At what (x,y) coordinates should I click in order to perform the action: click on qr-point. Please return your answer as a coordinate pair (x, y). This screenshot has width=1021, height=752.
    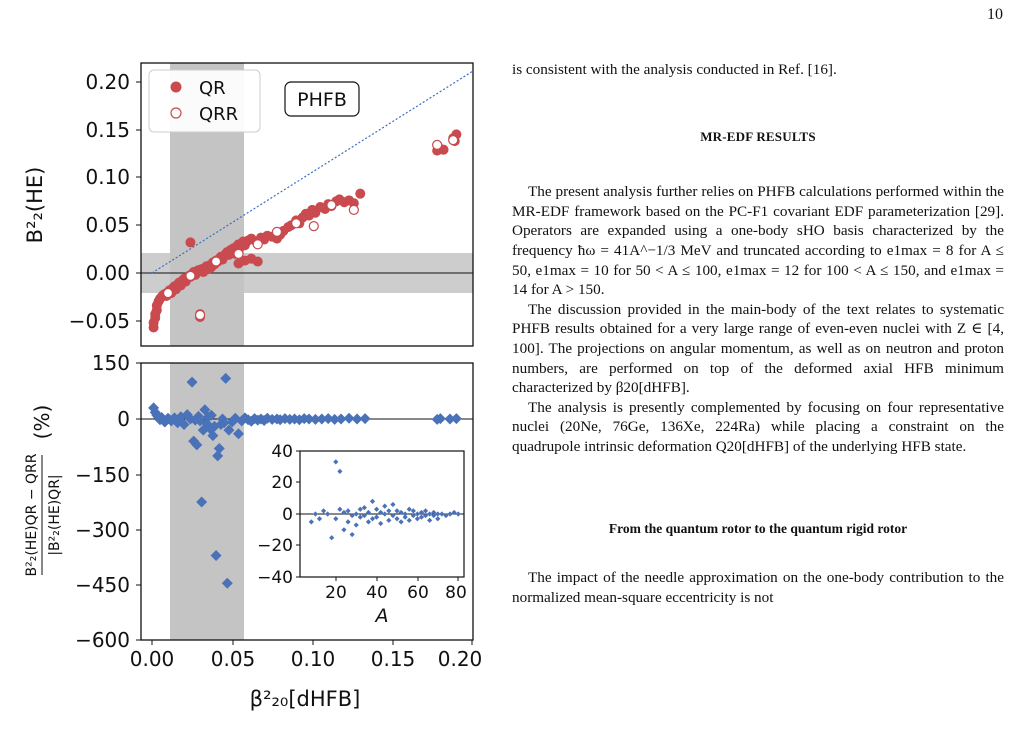
    Looking at the image, I should click on (360, 193).